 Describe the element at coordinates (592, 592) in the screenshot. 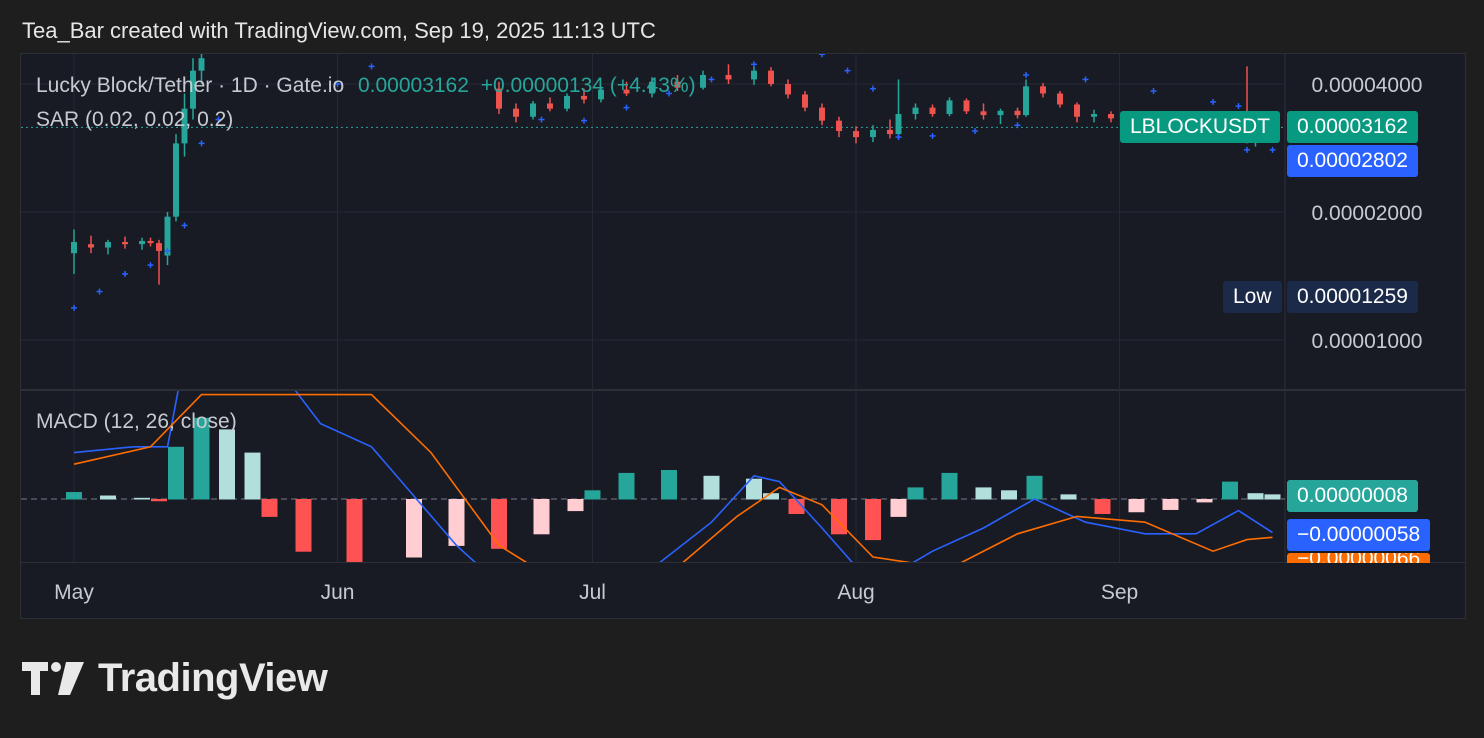

I see `x-tick-label: Jul` at that location.